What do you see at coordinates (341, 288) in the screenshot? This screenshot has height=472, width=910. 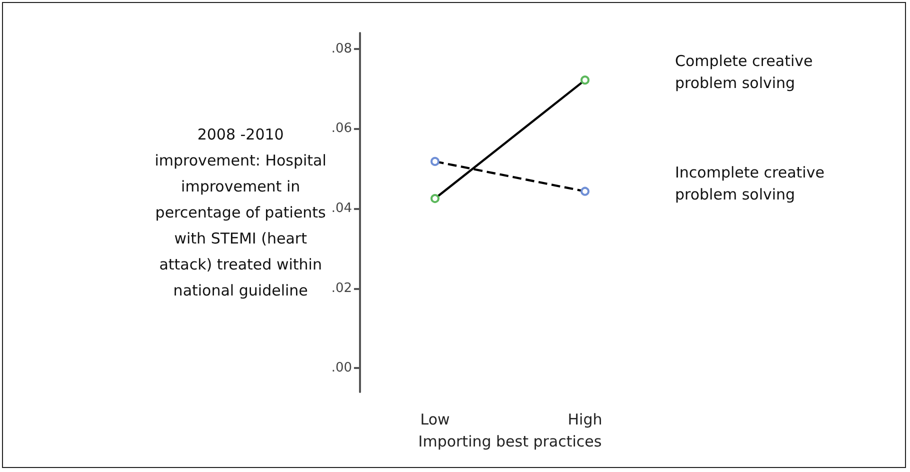 I see `y-tick-label: .02` at bounding box center [341, 288].